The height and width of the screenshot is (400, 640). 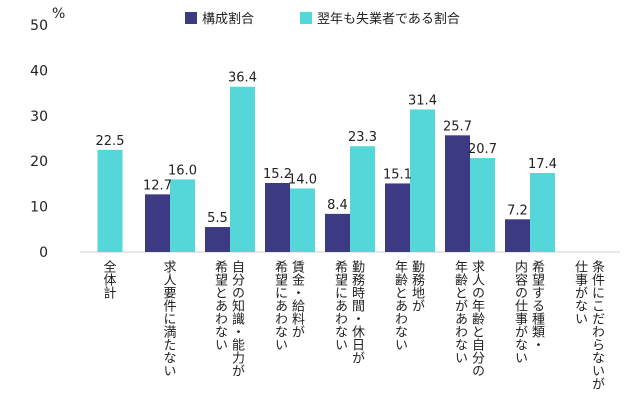 What do you see at coordinates (39, 26) in the screenshot?
I see `y-tick-label: 50` at bounding box center [39, 26].